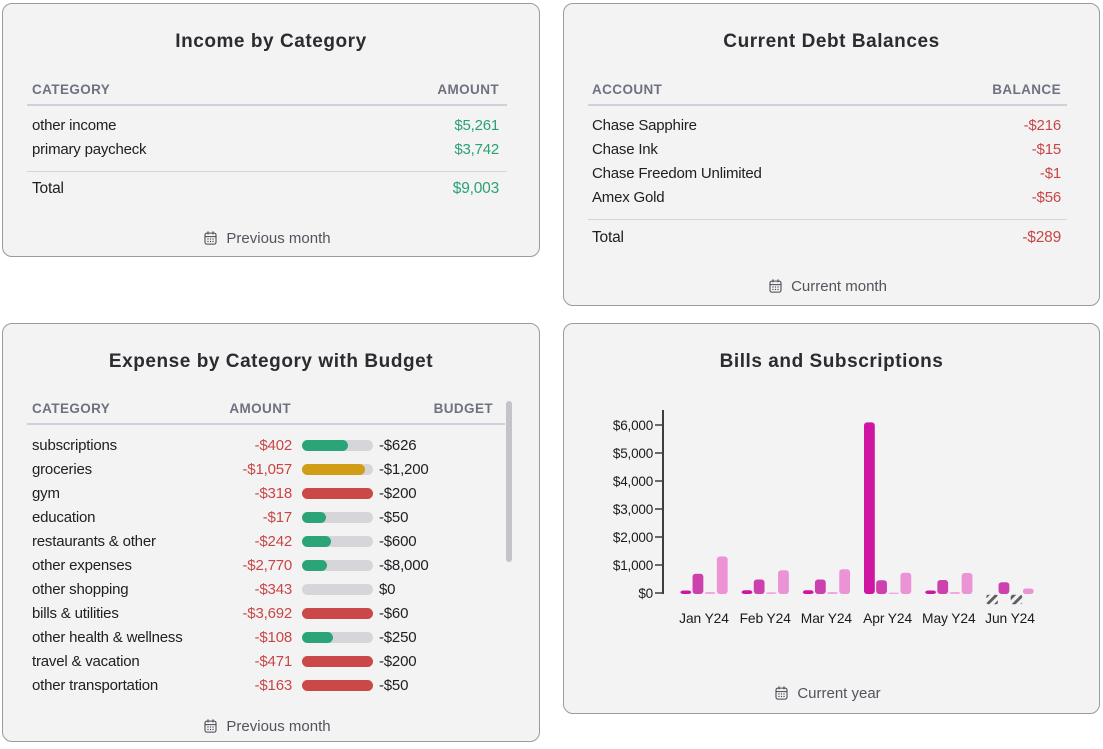 The height and width of the screenshot is (749, 1103). What do you see at coordinates (633, 509) in the screenshot?
I see `svg-text: $3,000` at bounding box center [633, 509].